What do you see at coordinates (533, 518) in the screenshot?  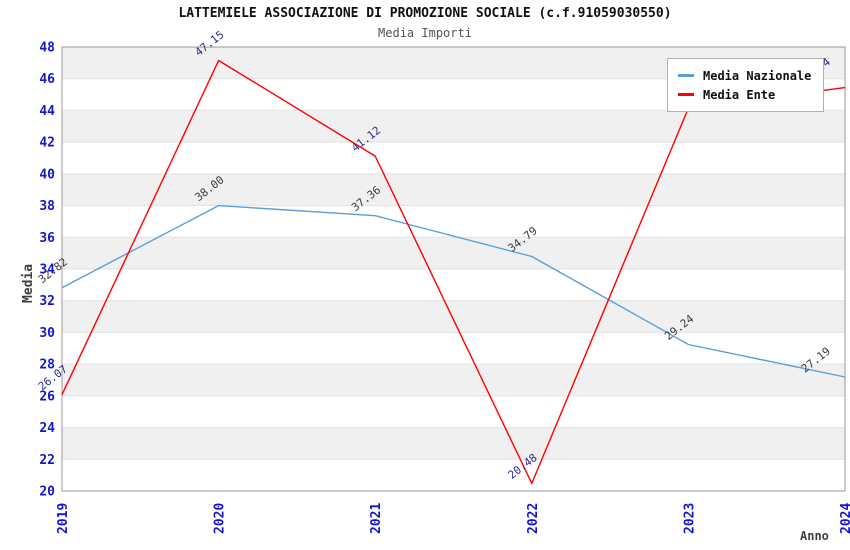 I see `x-tick-label: 2022` at bounding box center [533, 518].